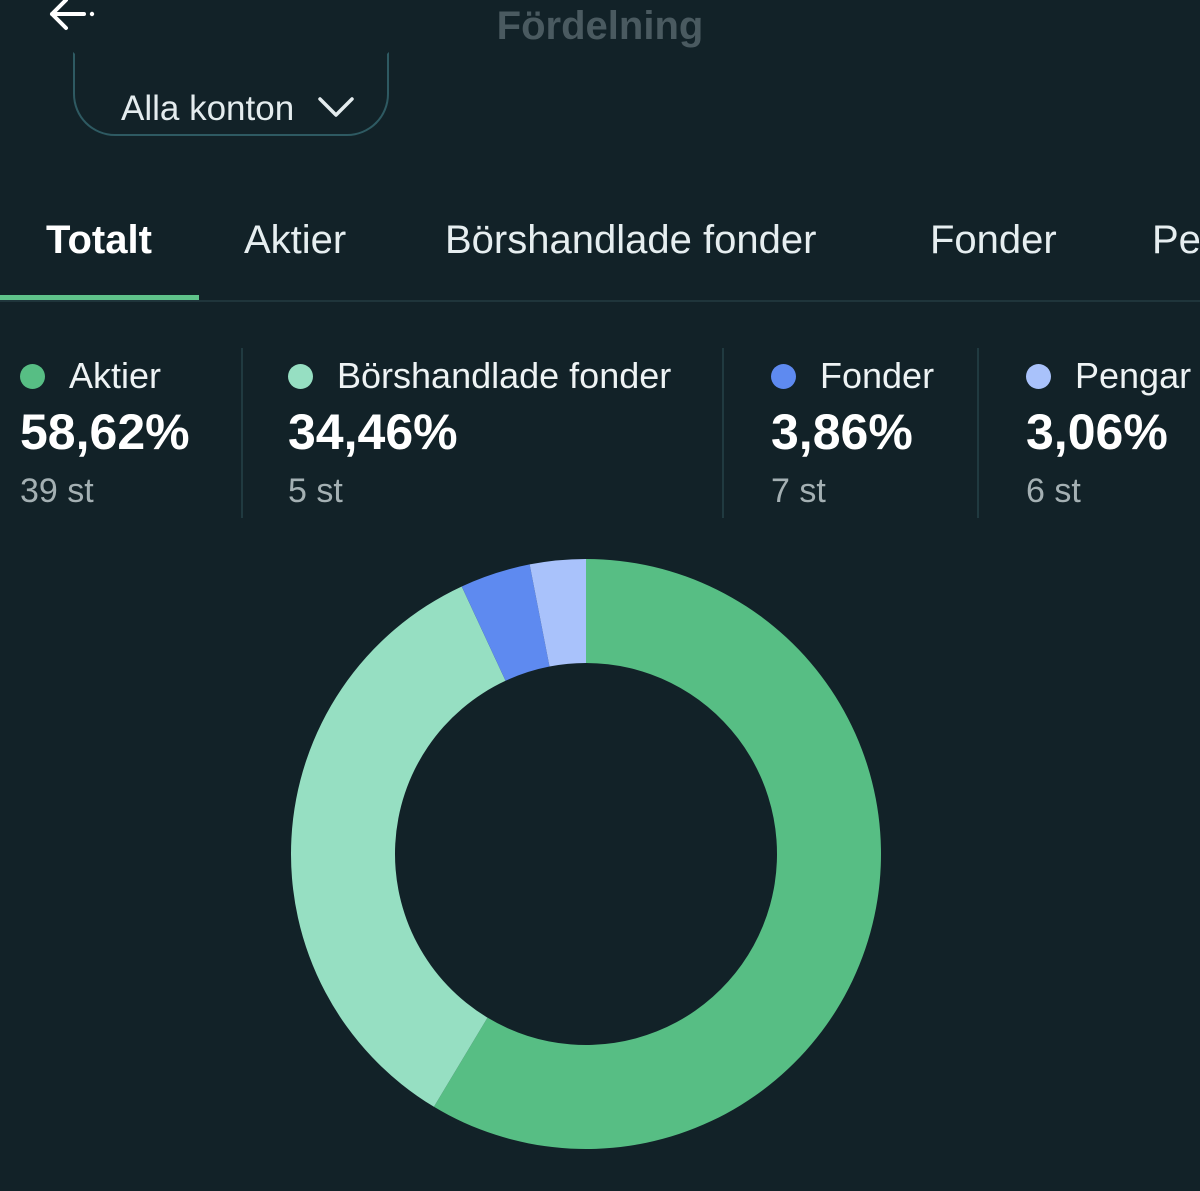 This screenshot has width=1200, height=1191. I want to click on legend-percent: 34,46%, so click(373, 432).